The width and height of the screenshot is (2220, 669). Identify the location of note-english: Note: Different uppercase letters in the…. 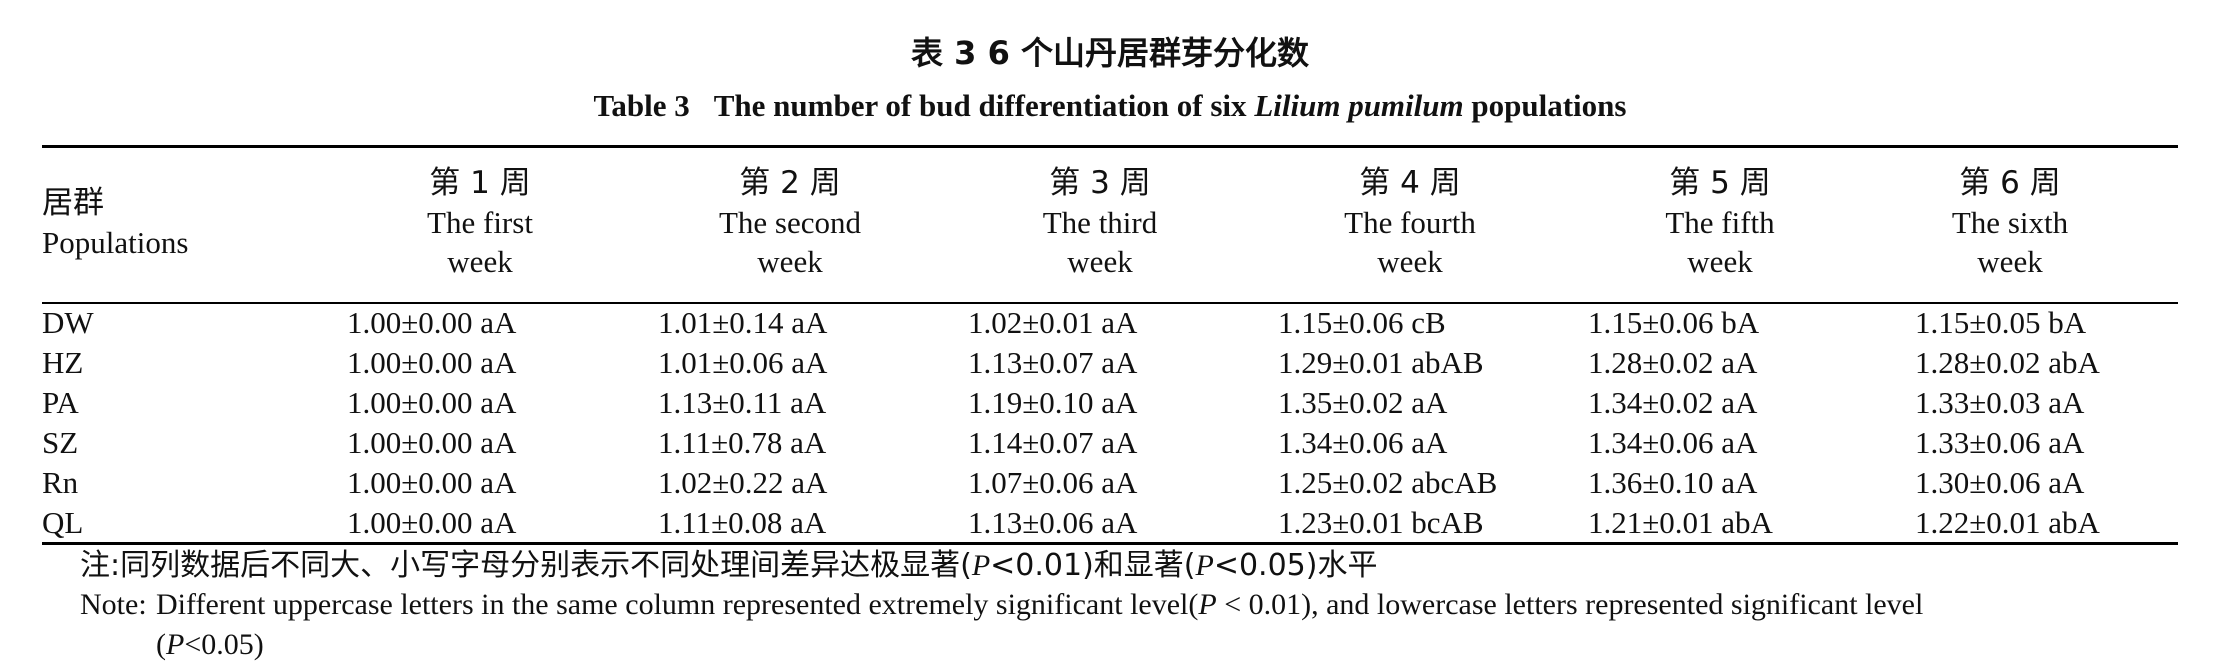
(1129, 625).